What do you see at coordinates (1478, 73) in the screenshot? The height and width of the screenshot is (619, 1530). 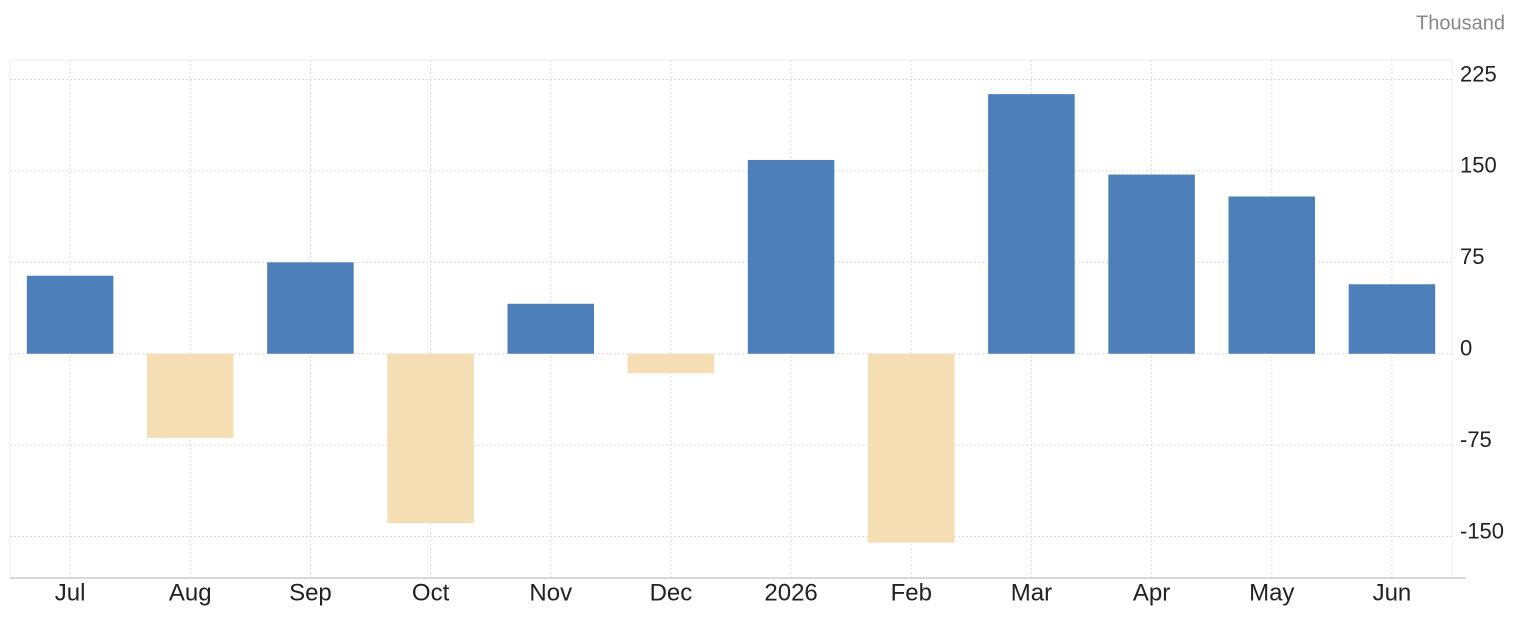 I see `y-tick-label: 225` at bounding box center [1478, 73].